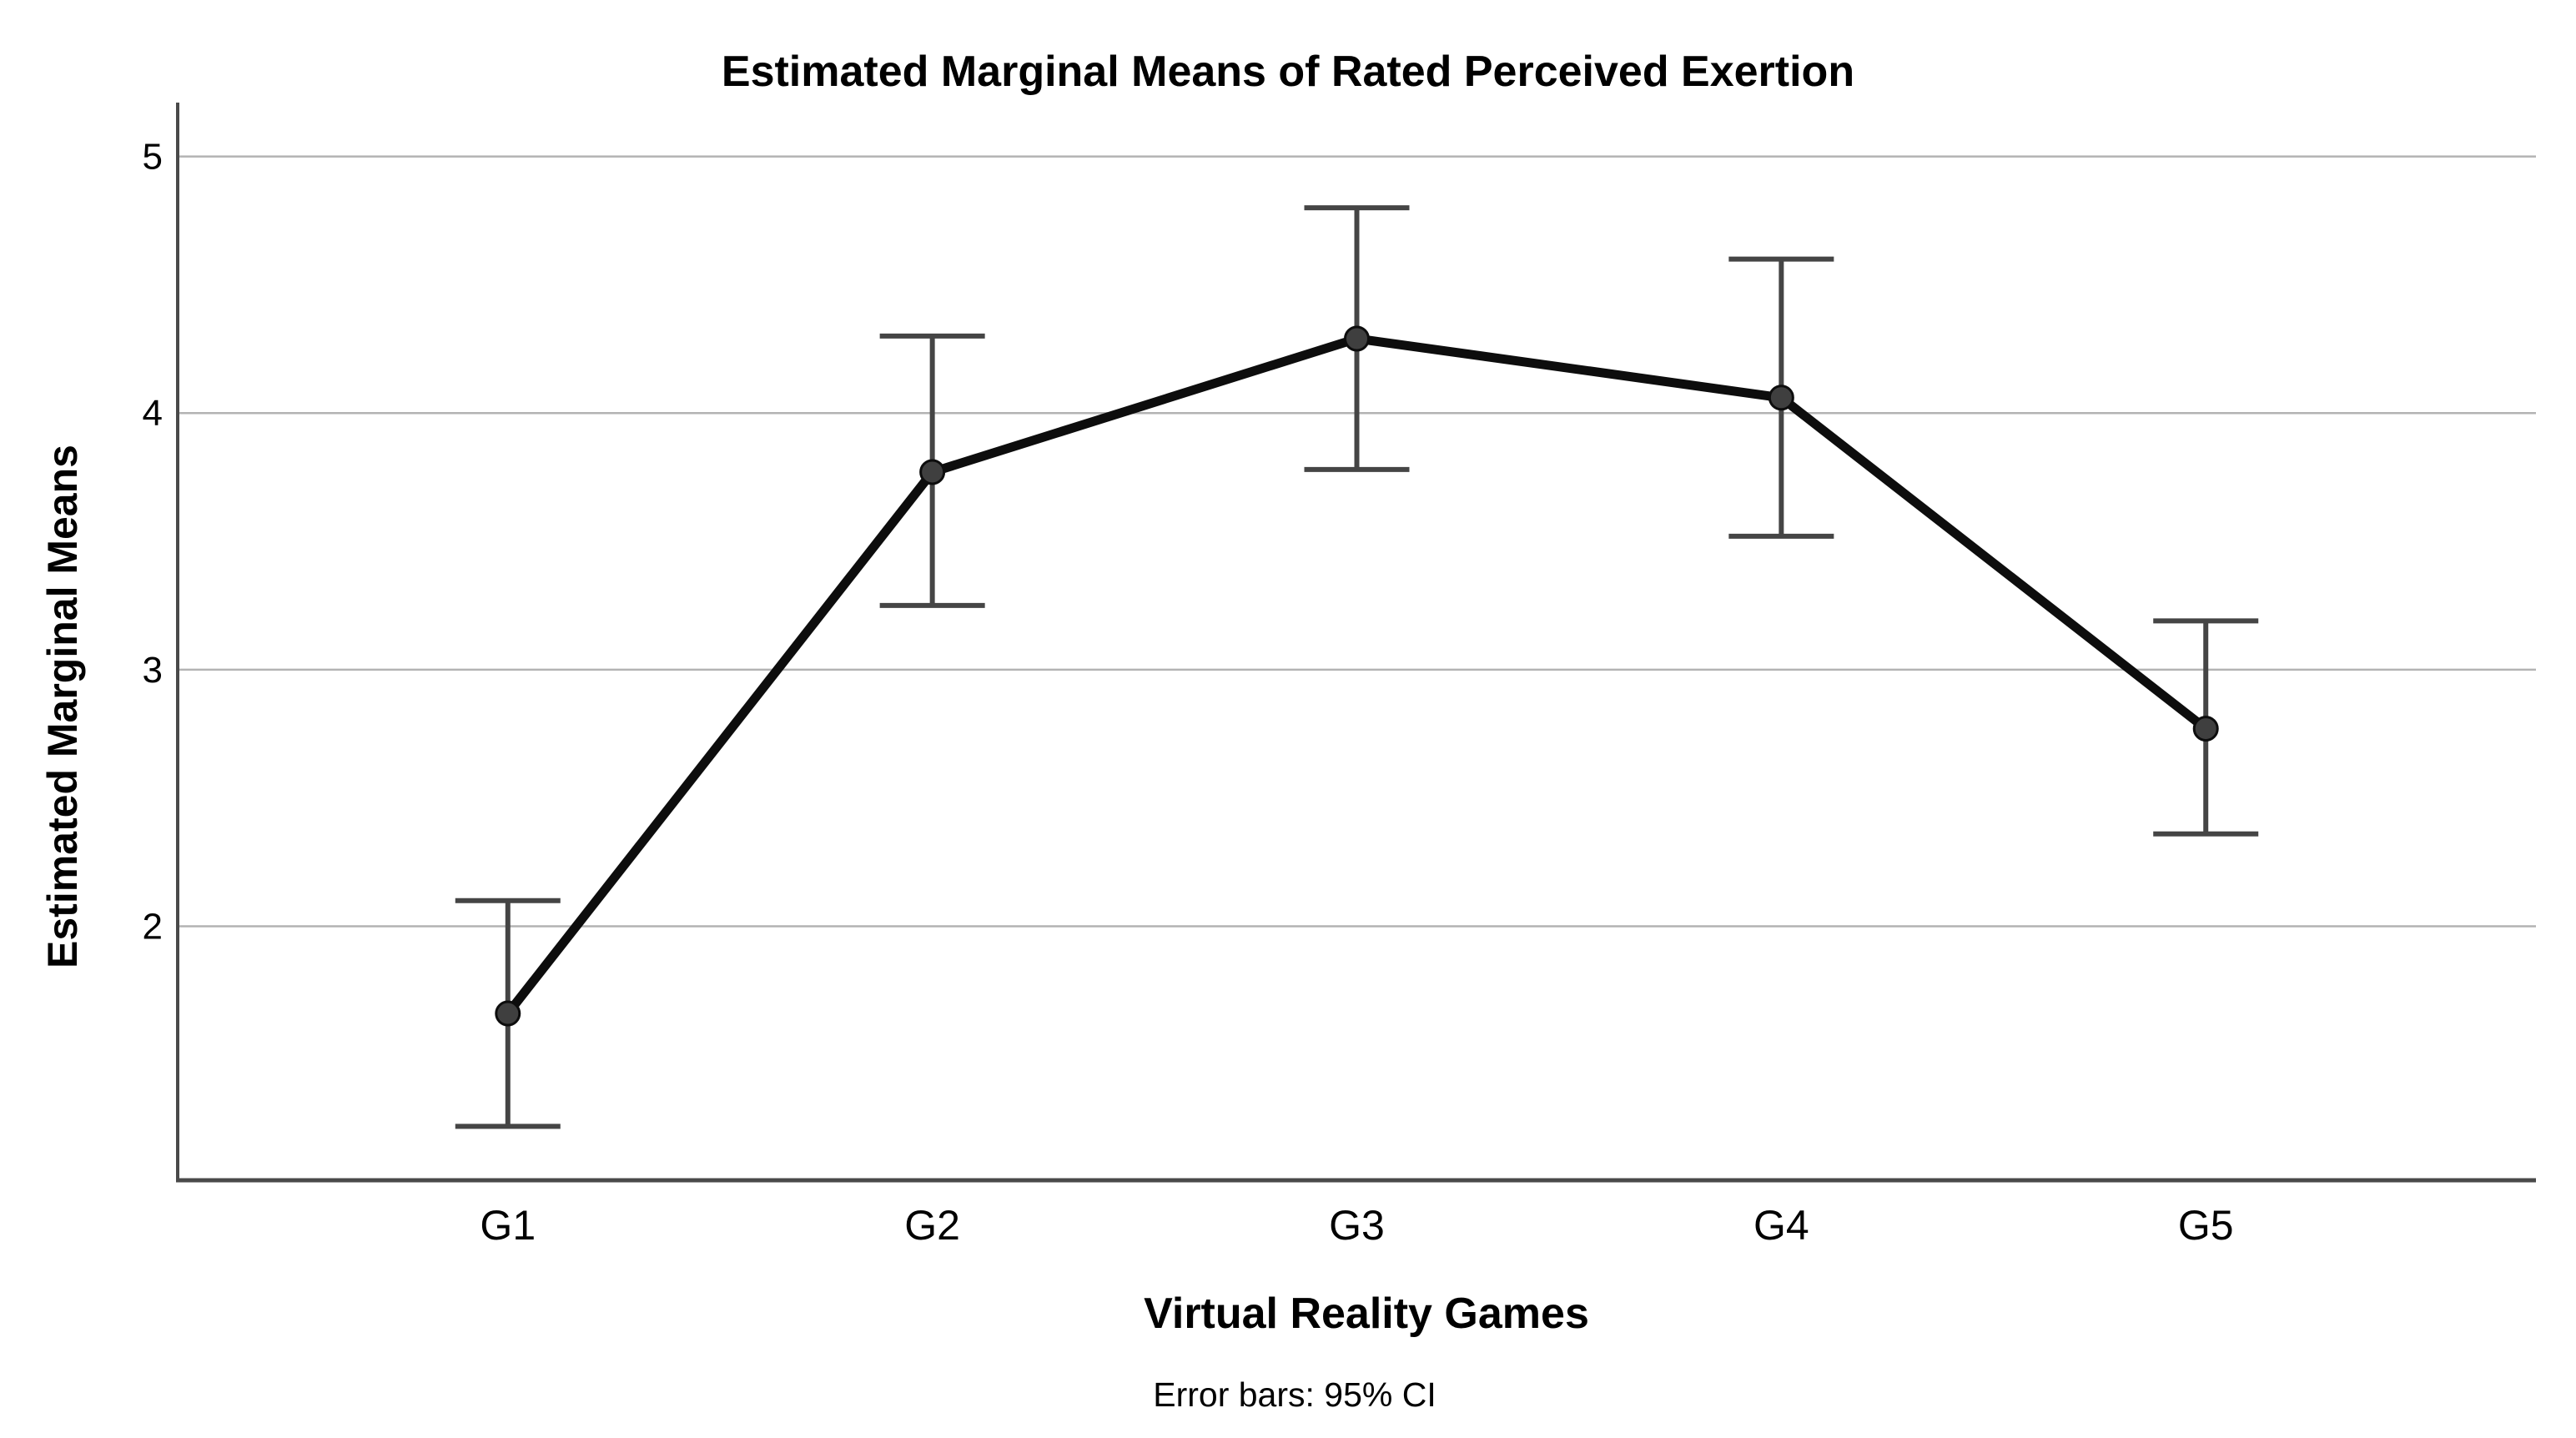  I want to click on x-category-label-g2: G2, so click(932, 1225).